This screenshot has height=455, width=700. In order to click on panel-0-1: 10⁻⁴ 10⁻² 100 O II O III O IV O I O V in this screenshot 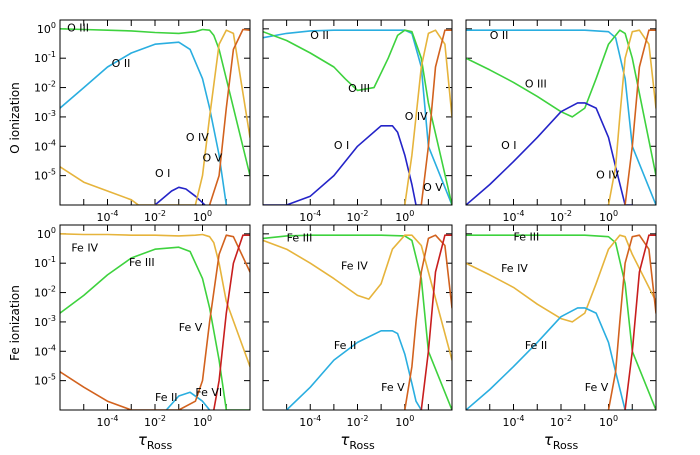, I will do `click(357, 121)`.